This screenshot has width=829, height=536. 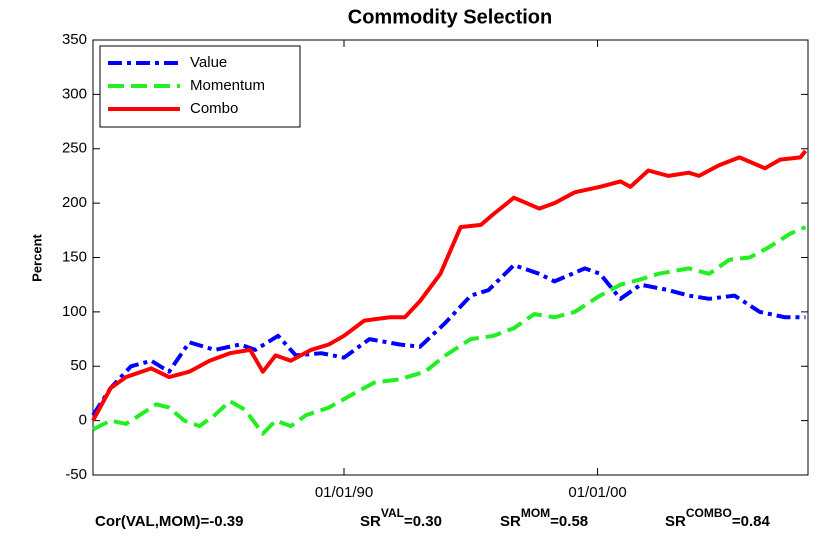 I want to click on legend-label: Momentum, so click(x=227, y=85).